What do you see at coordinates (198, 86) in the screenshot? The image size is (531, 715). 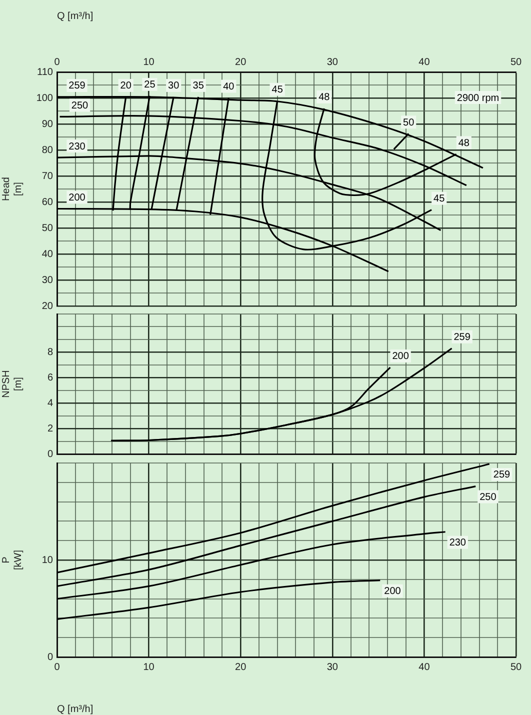 I see `series-label: 35` at bounding box center [198, 86].